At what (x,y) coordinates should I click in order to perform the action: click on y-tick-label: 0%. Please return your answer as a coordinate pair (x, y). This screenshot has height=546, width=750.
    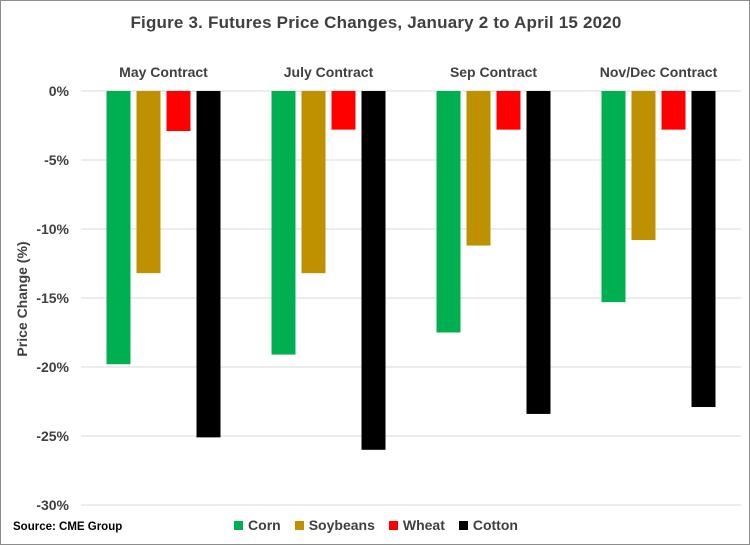
    Looking at the image, I should click on (59, 91).